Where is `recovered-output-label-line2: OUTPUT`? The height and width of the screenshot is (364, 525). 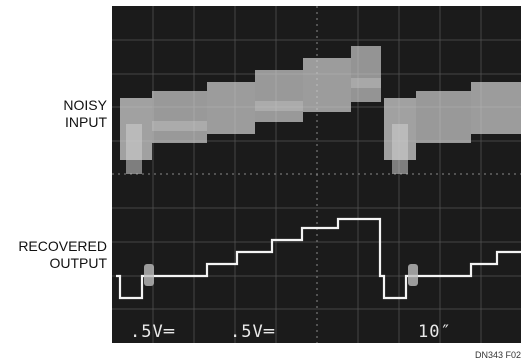
recovered-output-label-line2: OUTPUT is located at coordinates (78, 263).